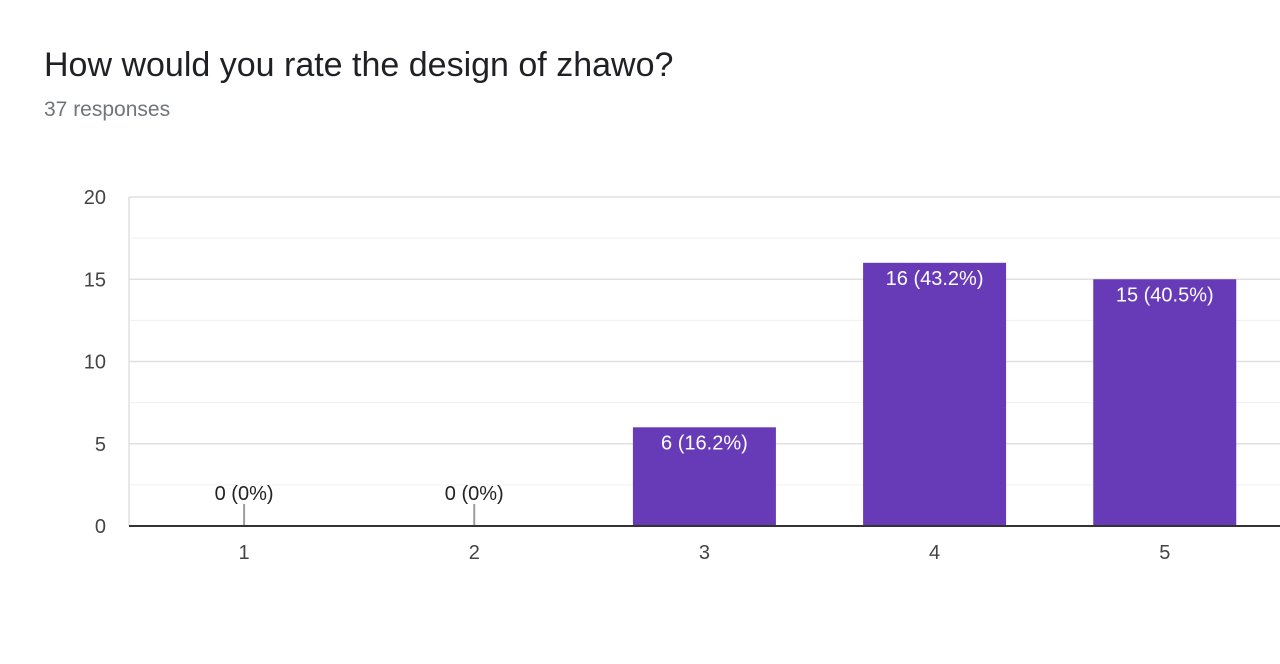 The height and width of the screenshot is (664, 1280). I want to click on y-tick-label: 20, so click(95, 198).